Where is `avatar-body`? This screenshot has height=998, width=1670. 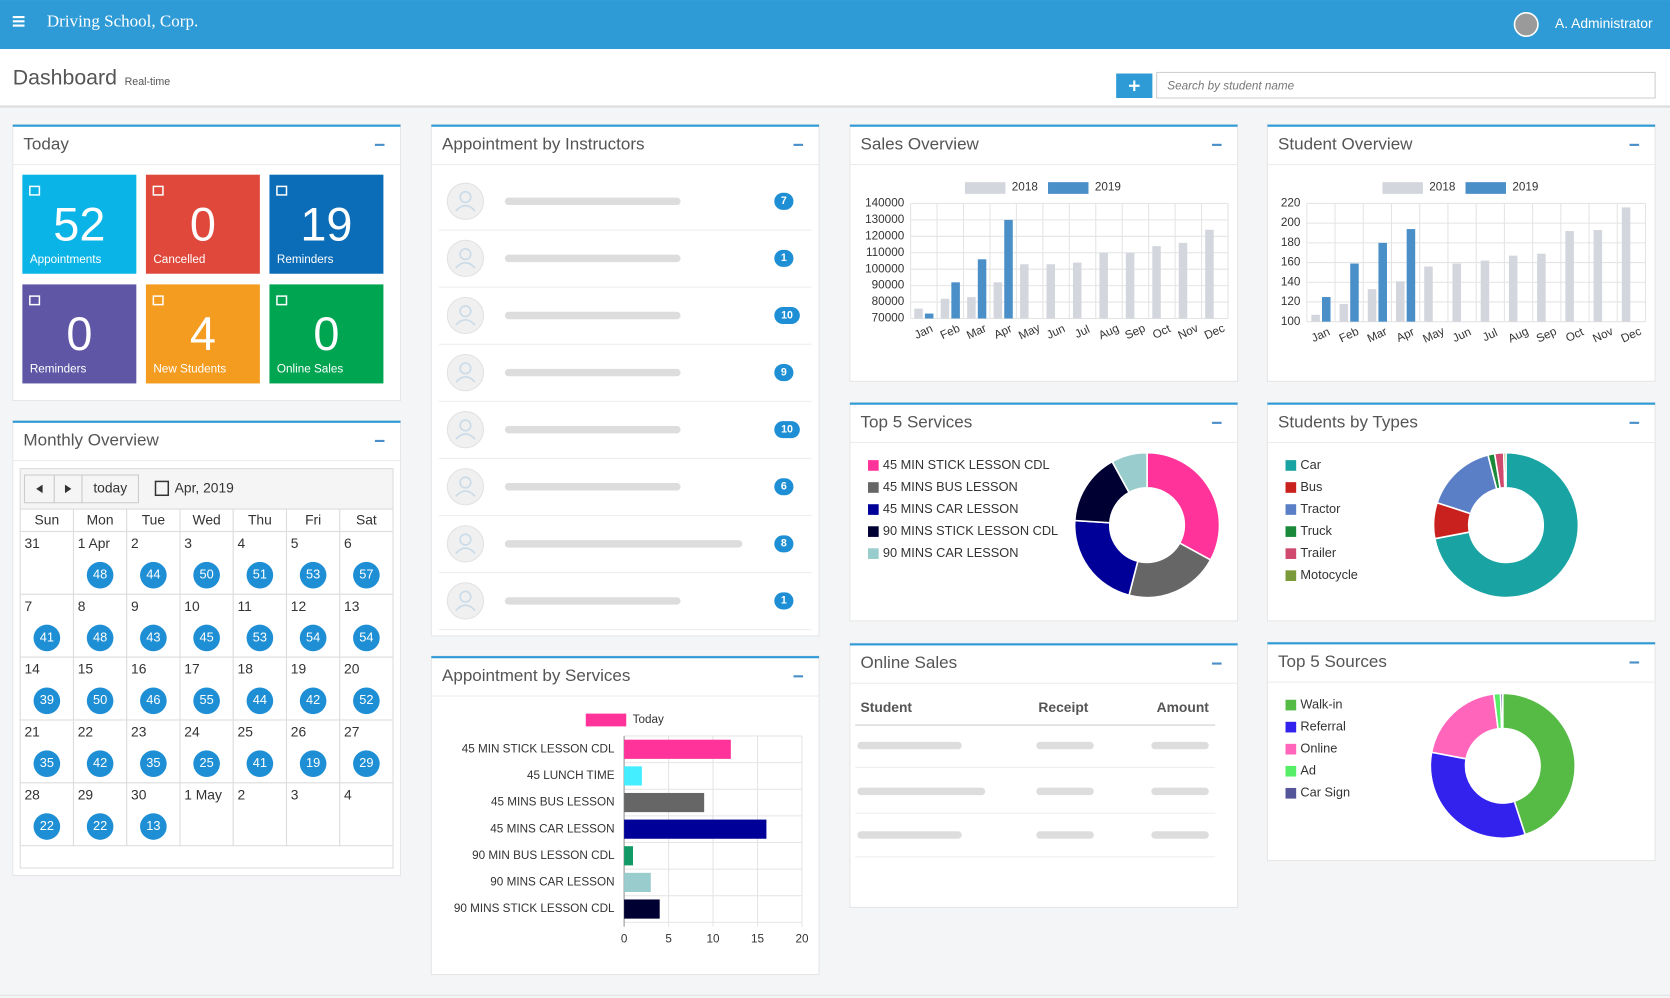 avatar-body is located at coordinates (465, 265).